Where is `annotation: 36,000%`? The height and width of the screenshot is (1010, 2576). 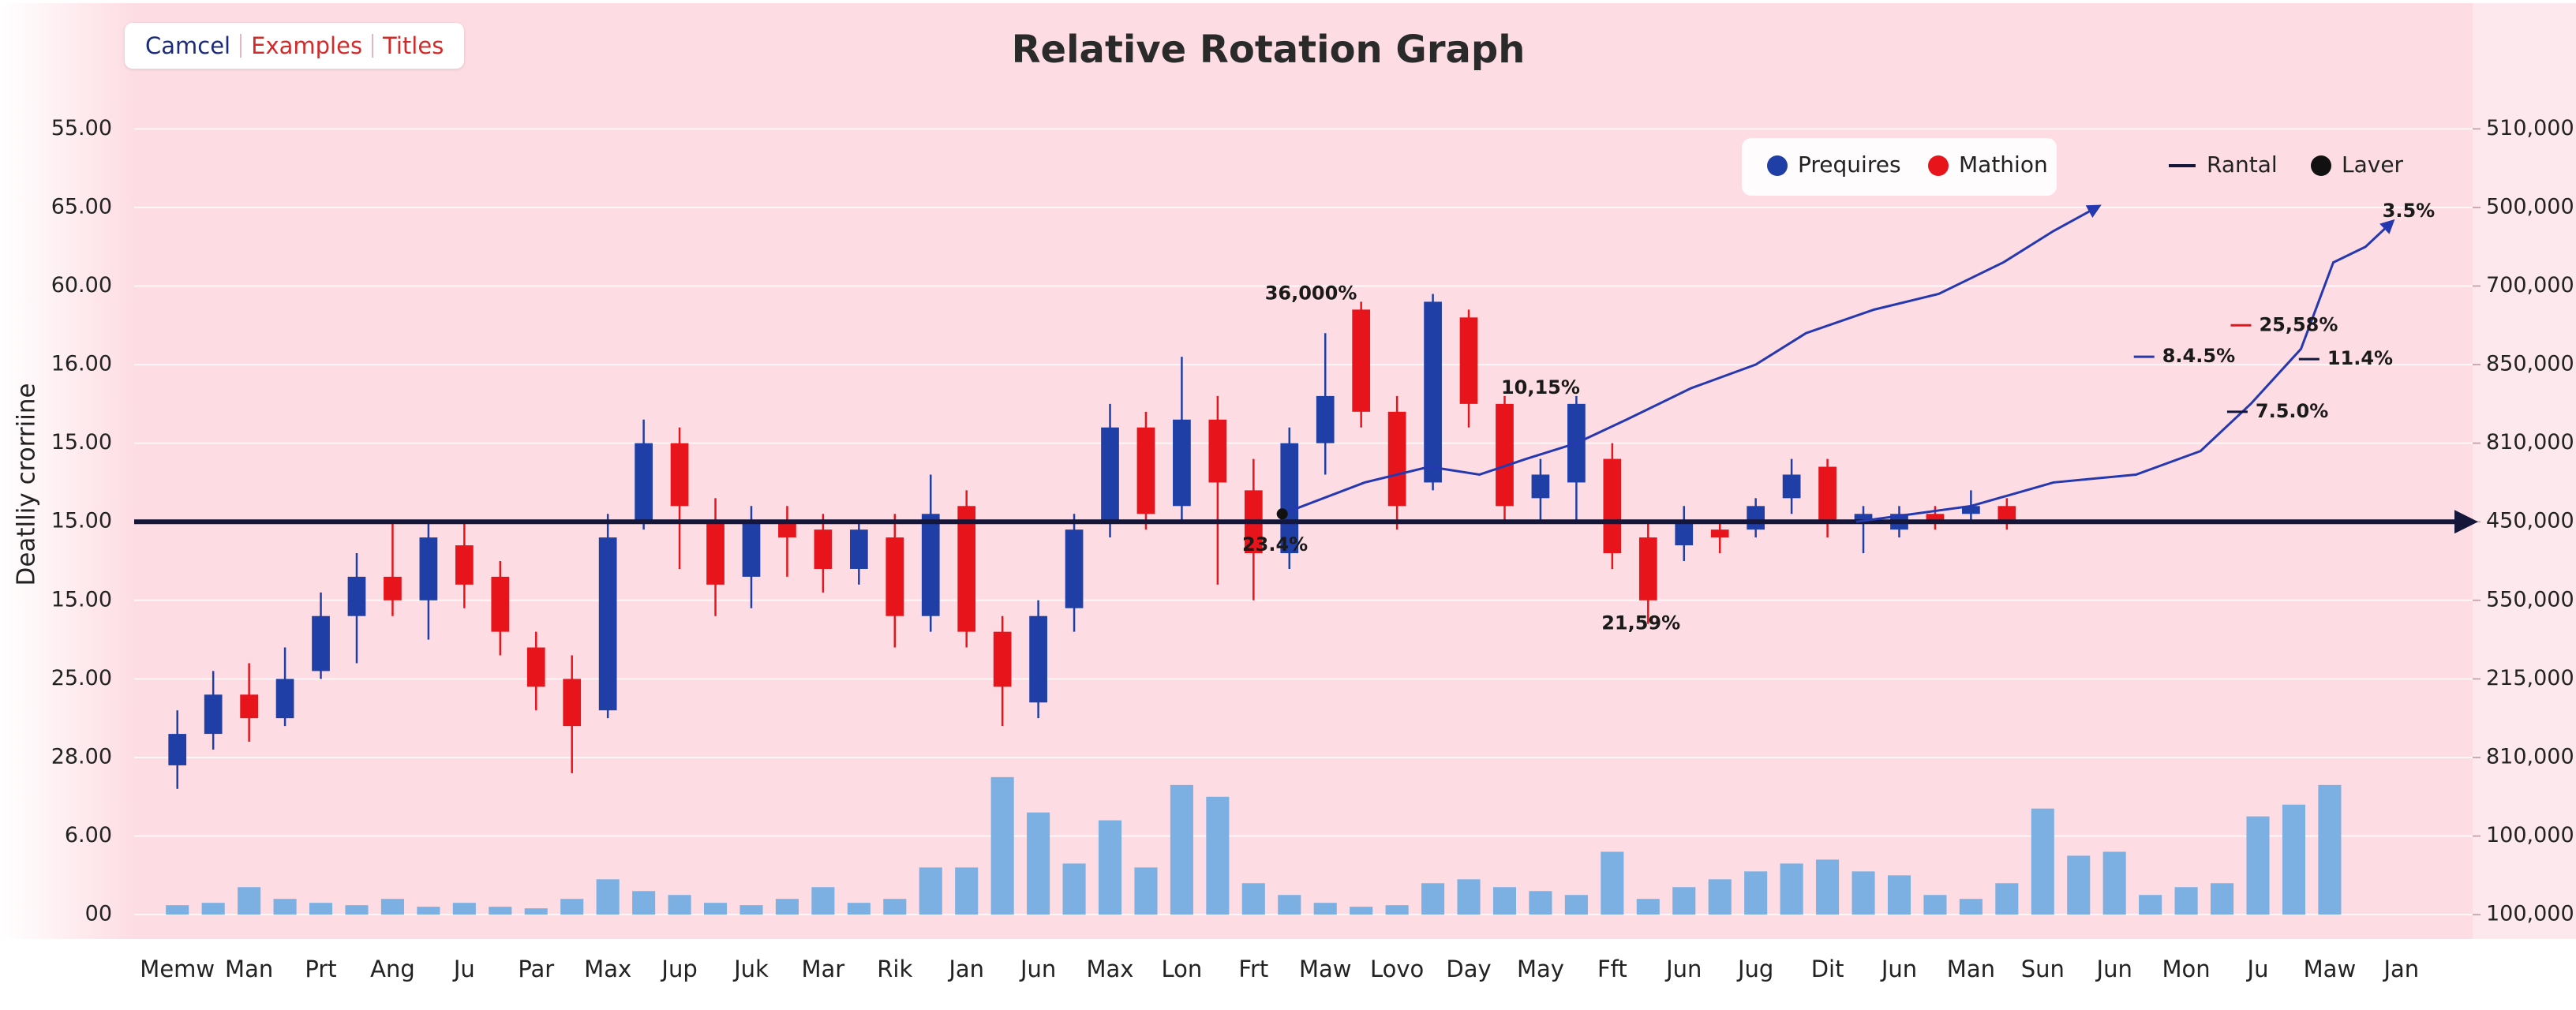
annotation: 36,000% is located at coordinates (1311, 293).